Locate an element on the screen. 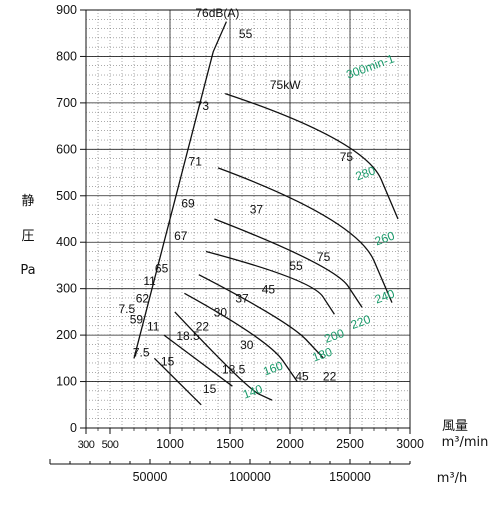 The width and height of the screenshot is (499, 516). y-axis-title: 静圧 Pa is located at coordinates (27, 236).